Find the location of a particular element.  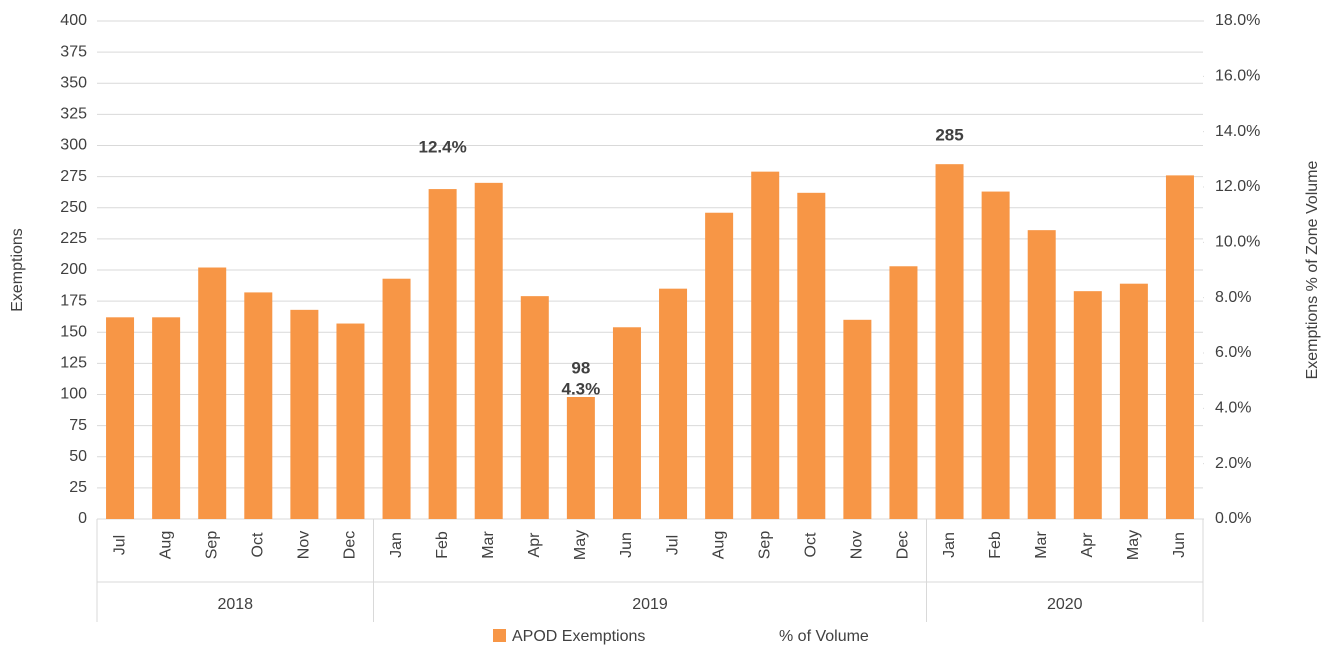

y-tick-label: 325 is located at coordinates (73, 114).